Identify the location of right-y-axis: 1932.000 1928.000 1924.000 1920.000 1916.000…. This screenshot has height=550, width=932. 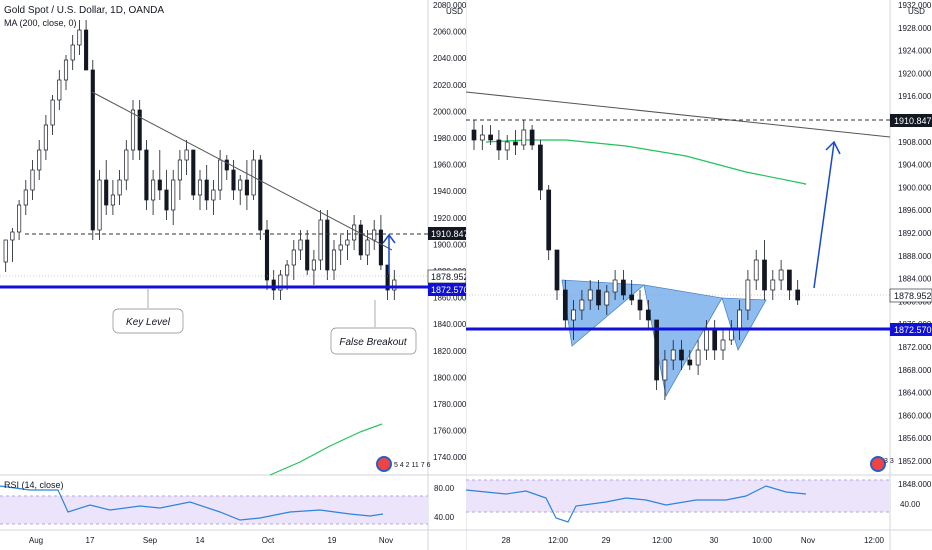
(915, 245).